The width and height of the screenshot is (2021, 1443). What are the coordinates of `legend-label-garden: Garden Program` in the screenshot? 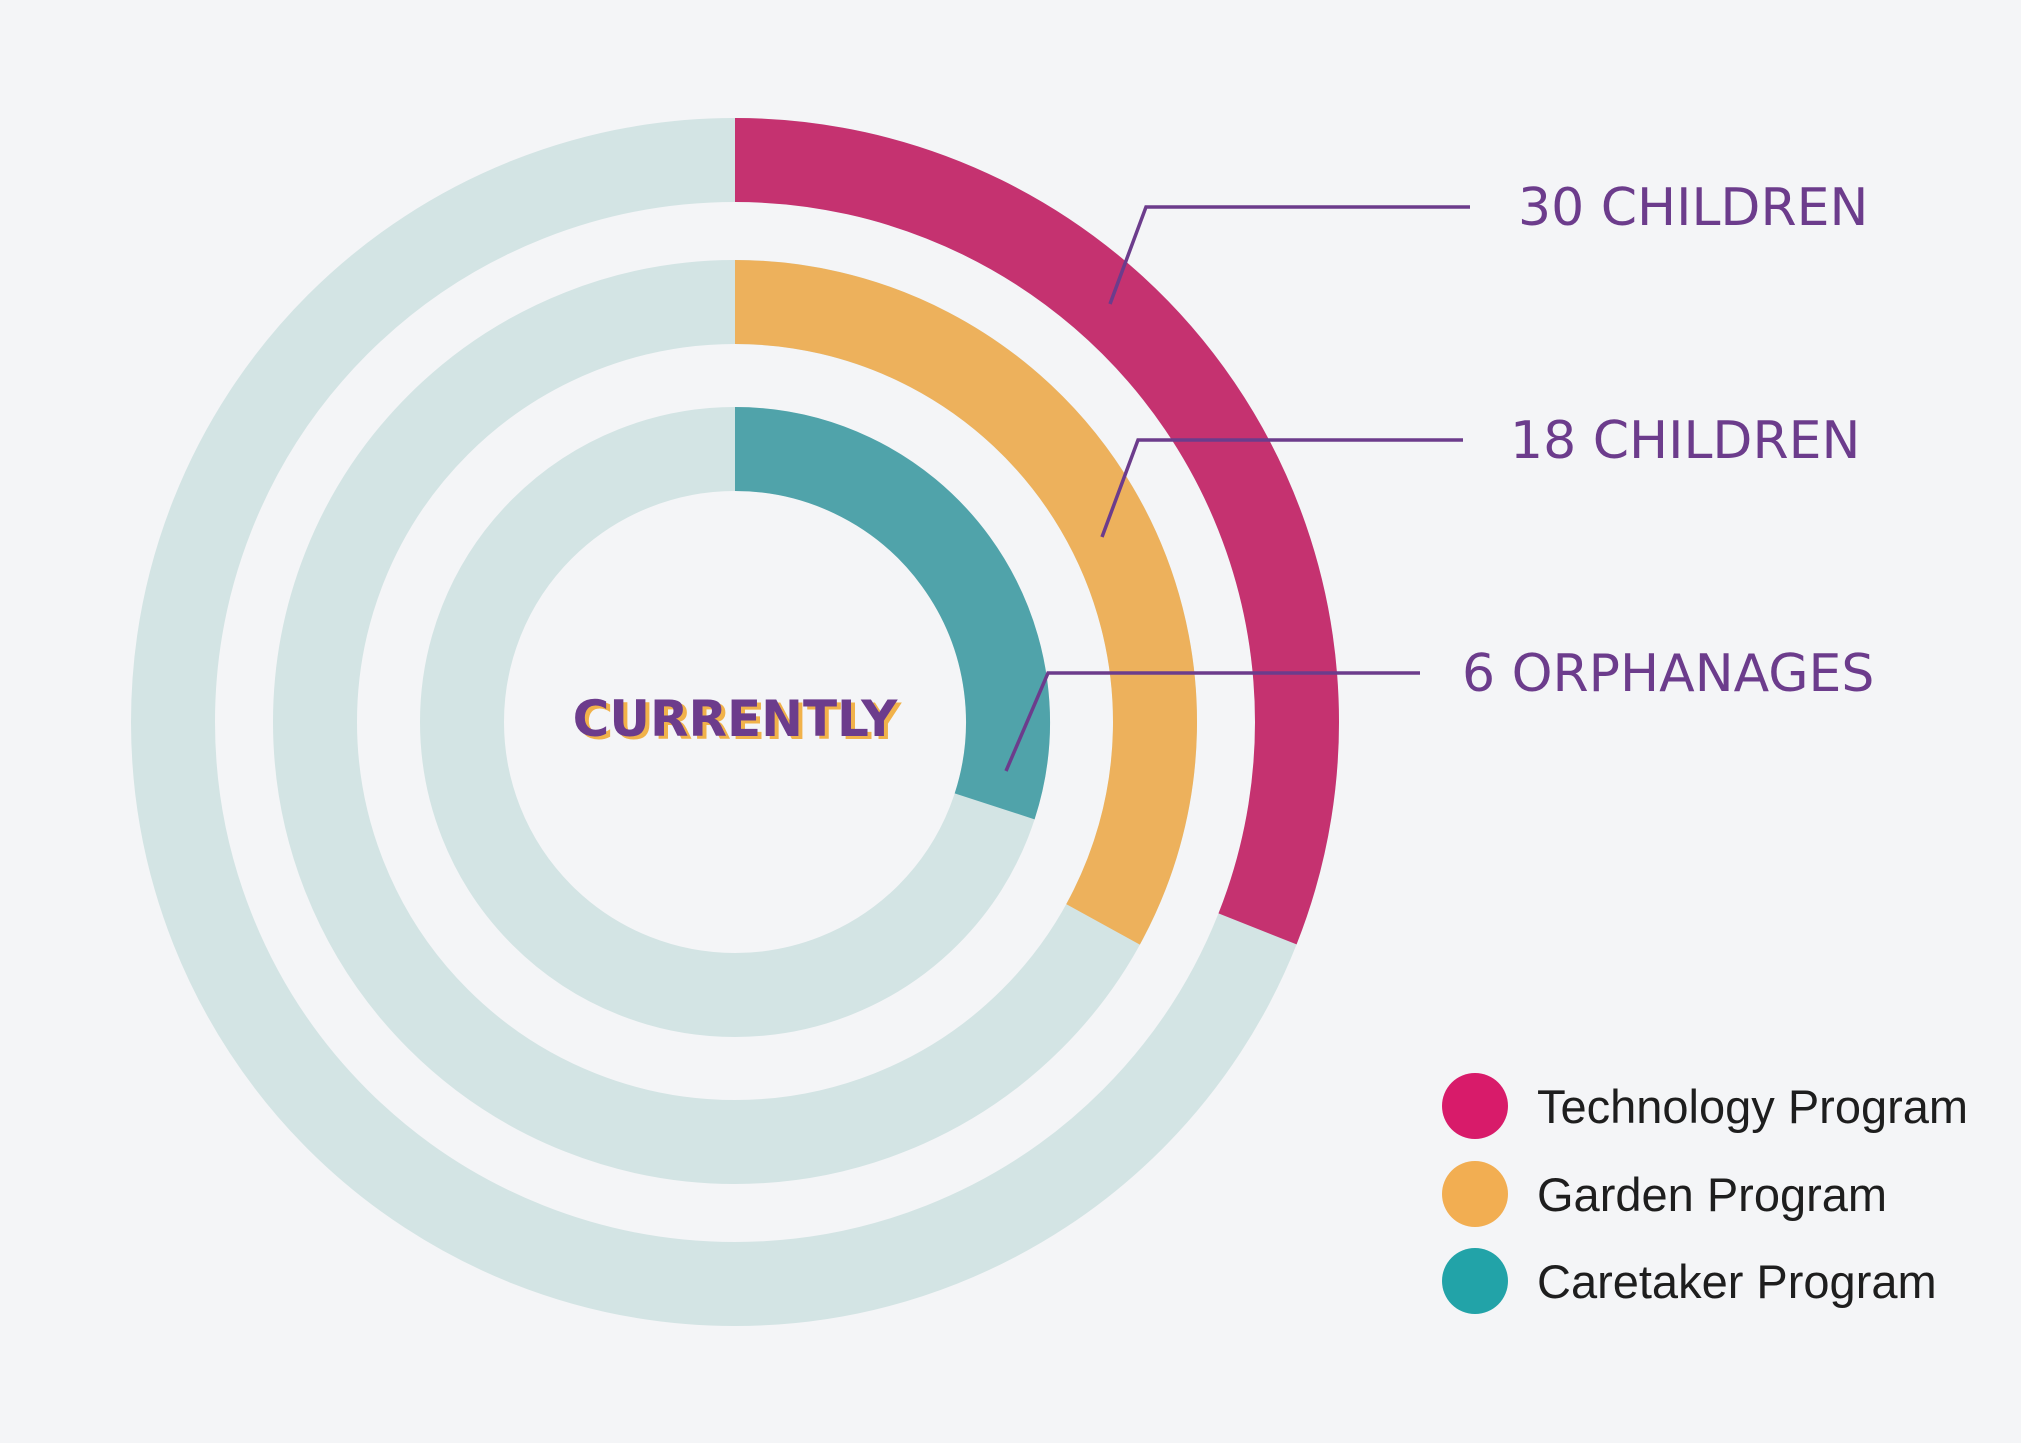 It's located at (1712, 1194).